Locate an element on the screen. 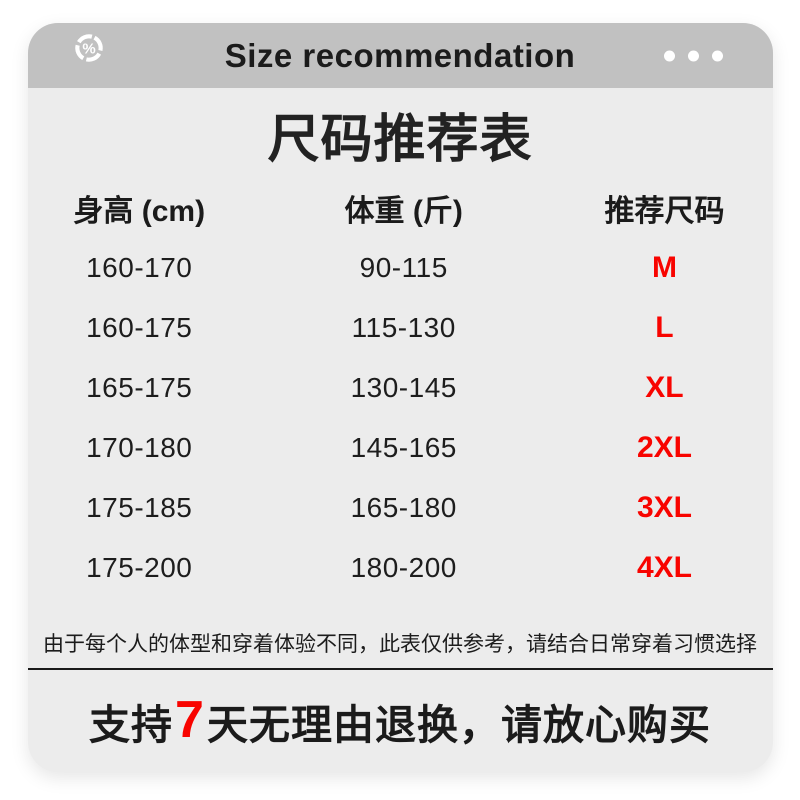 The image size is (800, 800). table-row-2-weight: 130-145 is located at coordinates (403, 387).